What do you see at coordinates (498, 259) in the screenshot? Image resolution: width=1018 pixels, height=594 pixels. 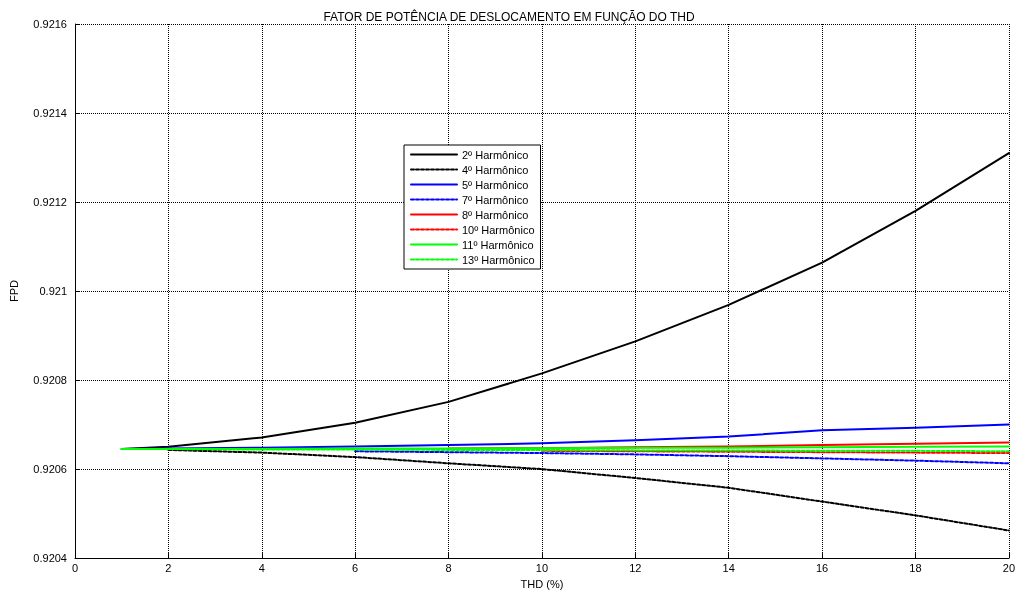 I see `legend-label: 13º Harmônico` at bounding box center [498, 259].